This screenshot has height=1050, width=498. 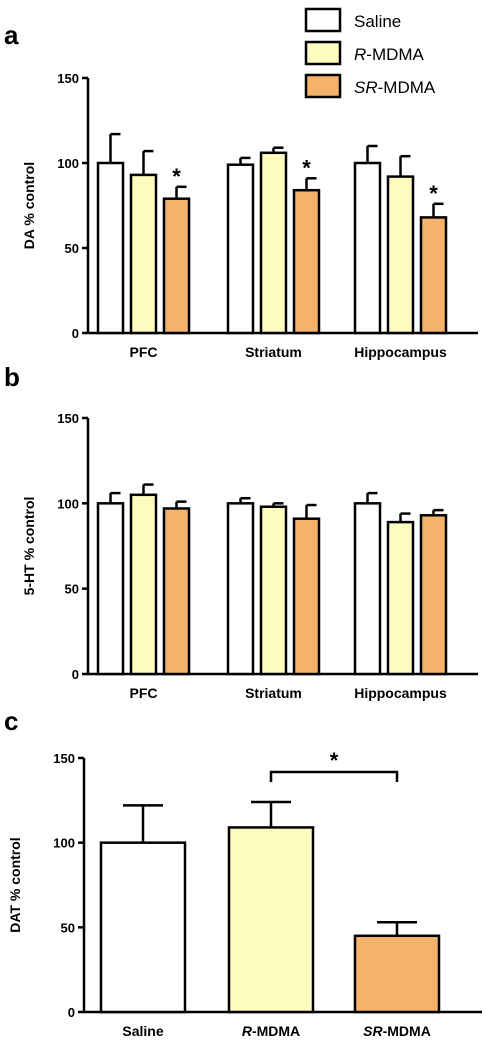 What do you see at coordinates (397, 974) in the screenshot?
I see `bar-sr-mdma` at bounding box center [397, 974].